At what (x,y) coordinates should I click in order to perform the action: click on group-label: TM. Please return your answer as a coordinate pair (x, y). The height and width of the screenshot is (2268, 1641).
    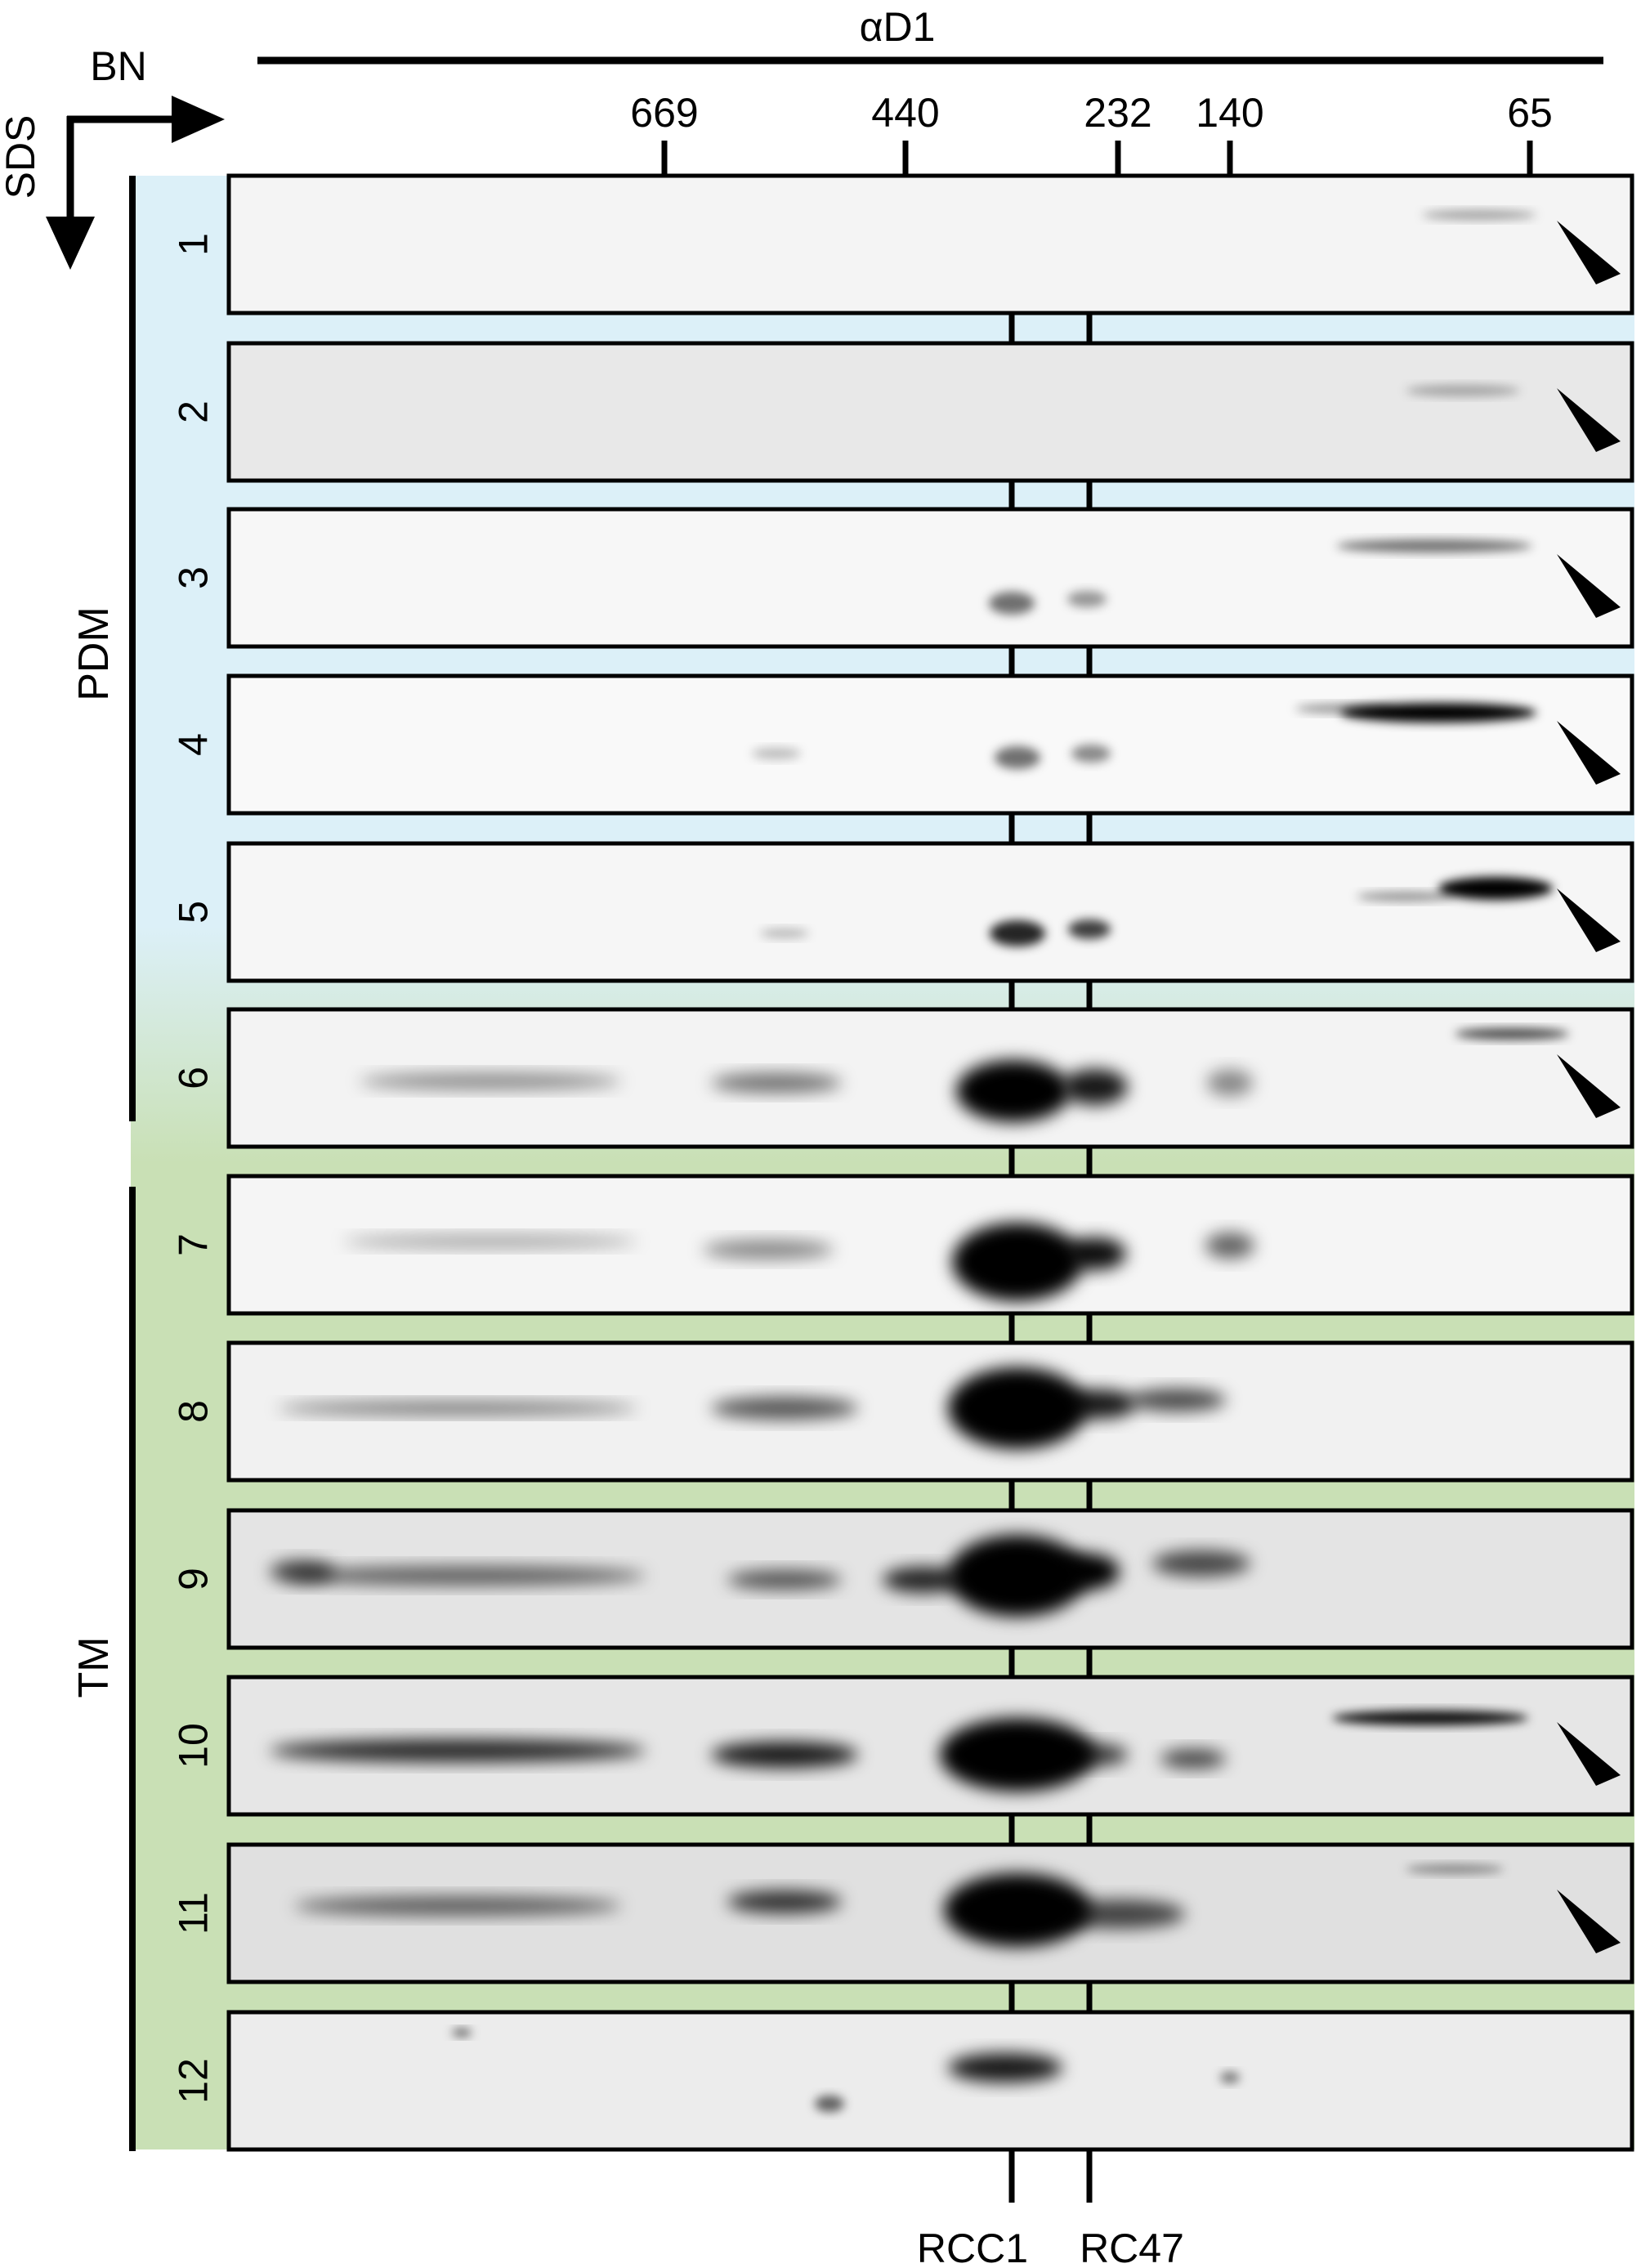
    Looking at the image, I should click on (94, 1667).